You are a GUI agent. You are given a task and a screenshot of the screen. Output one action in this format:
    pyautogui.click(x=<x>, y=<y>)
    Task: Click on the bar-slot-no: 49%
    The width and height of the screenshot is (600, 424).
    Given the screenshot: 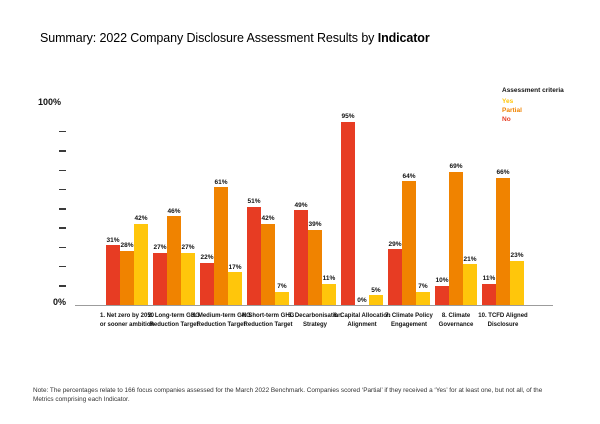 What is the action you would take?
    pyautogui.click(x=301, y=253)
    